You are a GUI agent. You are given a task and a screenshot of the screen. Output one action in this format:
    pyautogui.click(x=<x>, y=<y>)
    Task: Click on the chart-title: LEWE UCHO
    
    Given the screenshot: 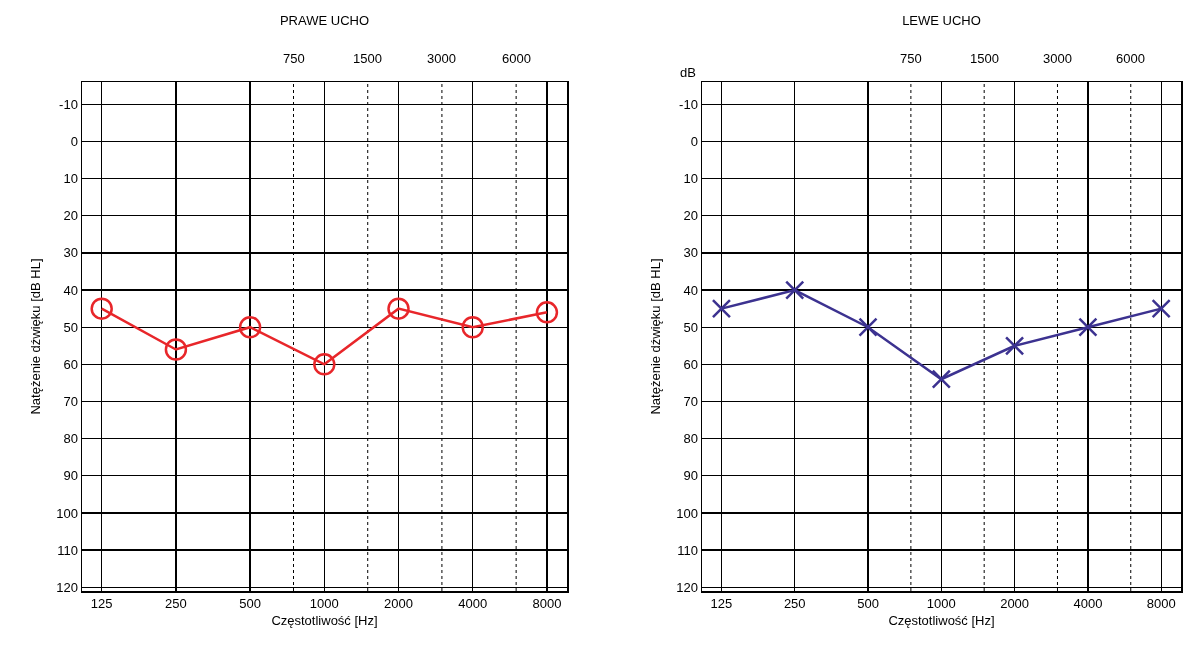 What is the action you would take?
    pyautogui.click(x=941, y=21)
    